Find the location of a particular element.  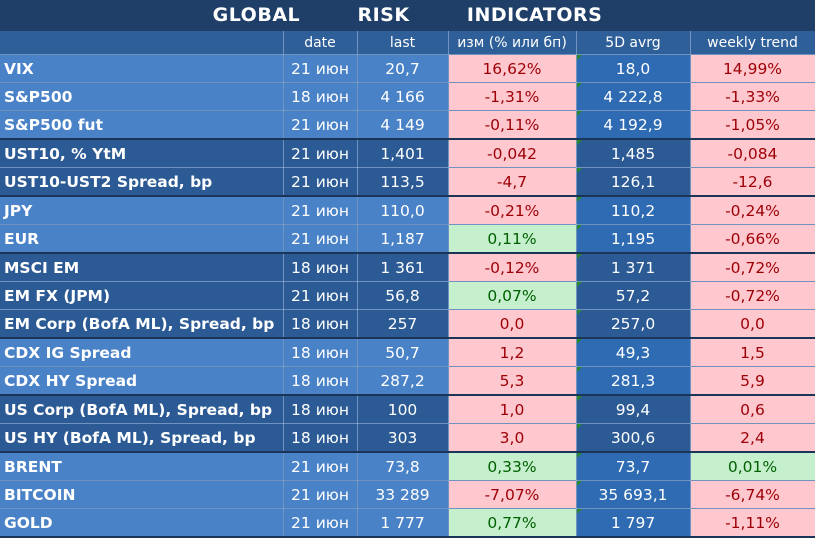

avg-cell: 1 797 is located at coordinates (633, 523).